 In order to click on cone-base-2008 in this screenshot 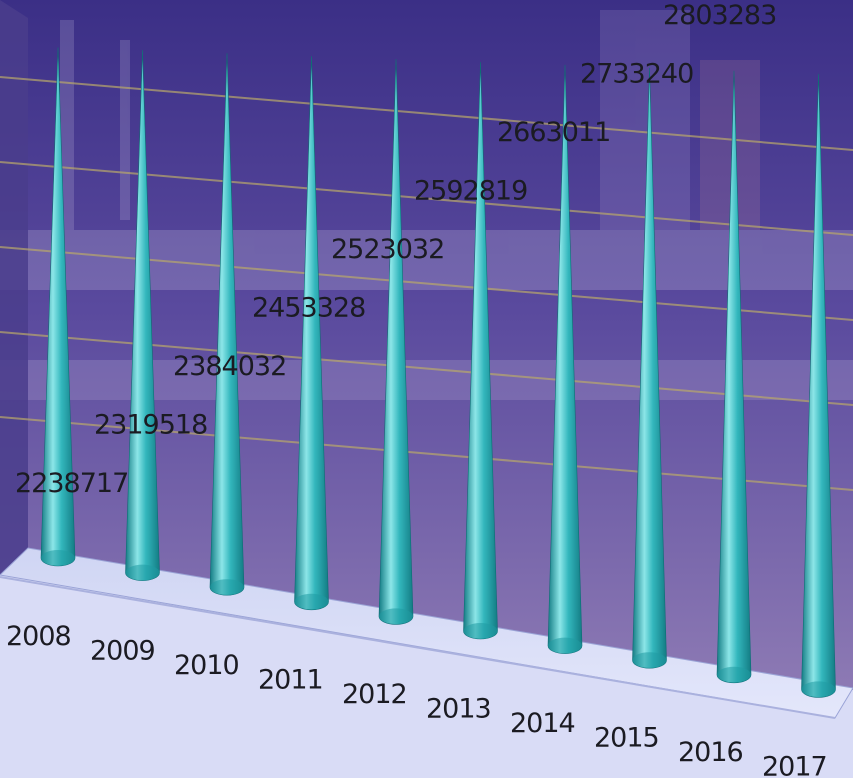, I will do `click(58, 558)`.